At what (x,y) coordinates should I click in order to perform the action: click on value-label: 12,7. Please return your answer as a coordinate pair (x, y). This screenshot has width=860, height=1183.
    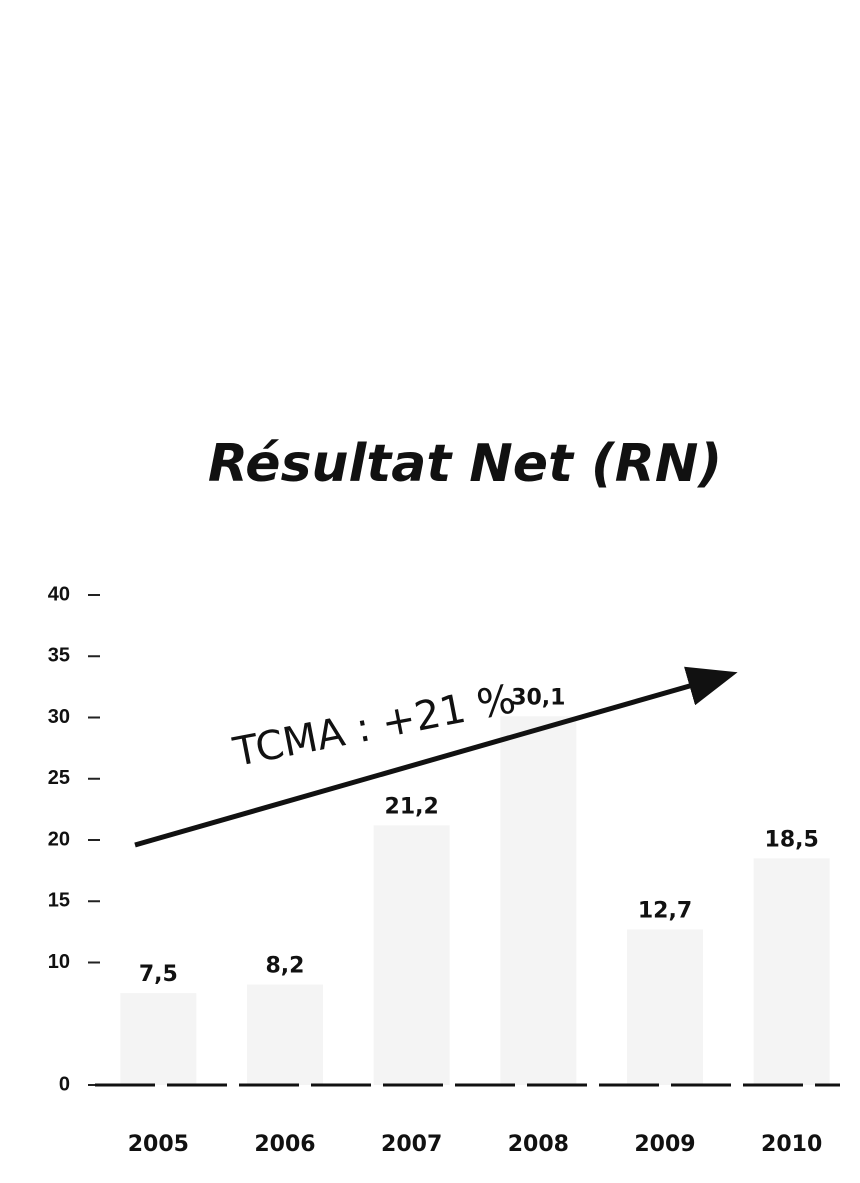
    Looking at the image, I should click on (665, 910).